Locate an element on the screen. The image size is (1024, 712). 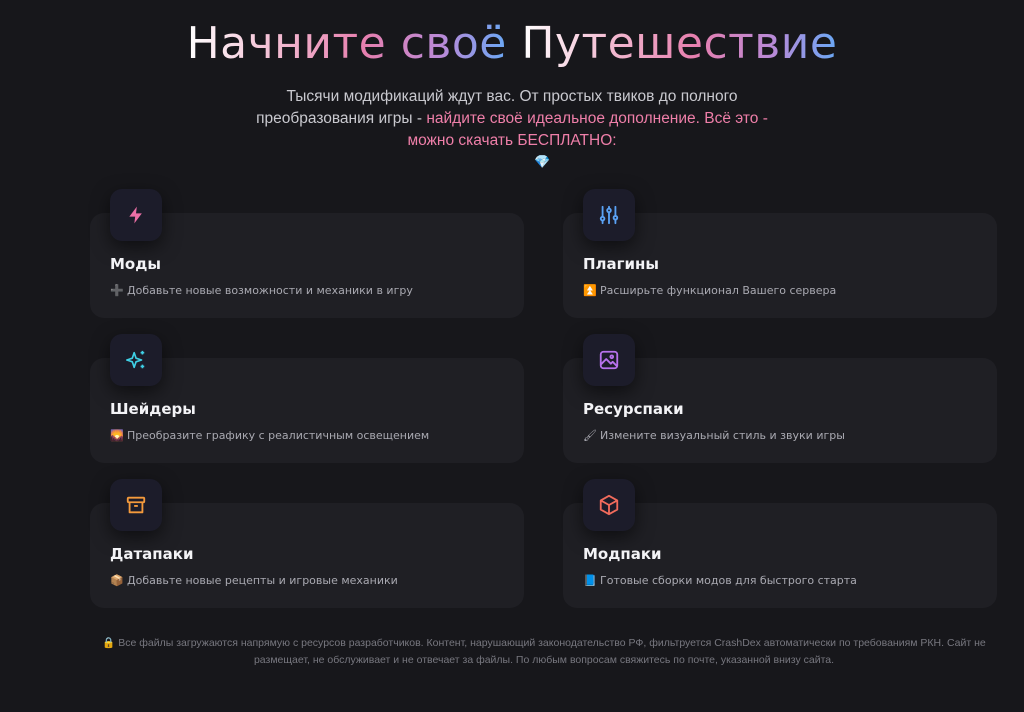
card-title: Ресурспаки is located at coordinates (633, 409).